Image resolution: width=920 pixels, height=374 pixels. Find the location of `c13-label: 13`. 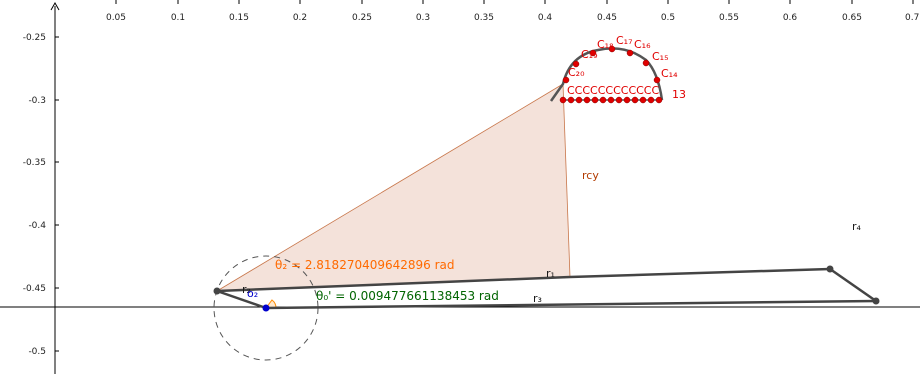

c13-label: 13 is located at coordinates (679, 94).